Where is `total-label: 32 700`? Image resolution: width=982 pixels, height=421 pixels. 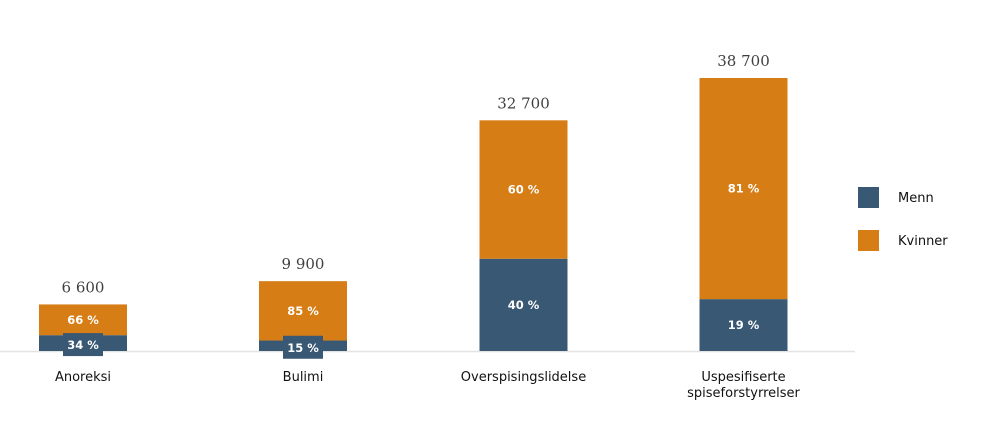
total-label: 32 700 is located at coordinates (523, 103).